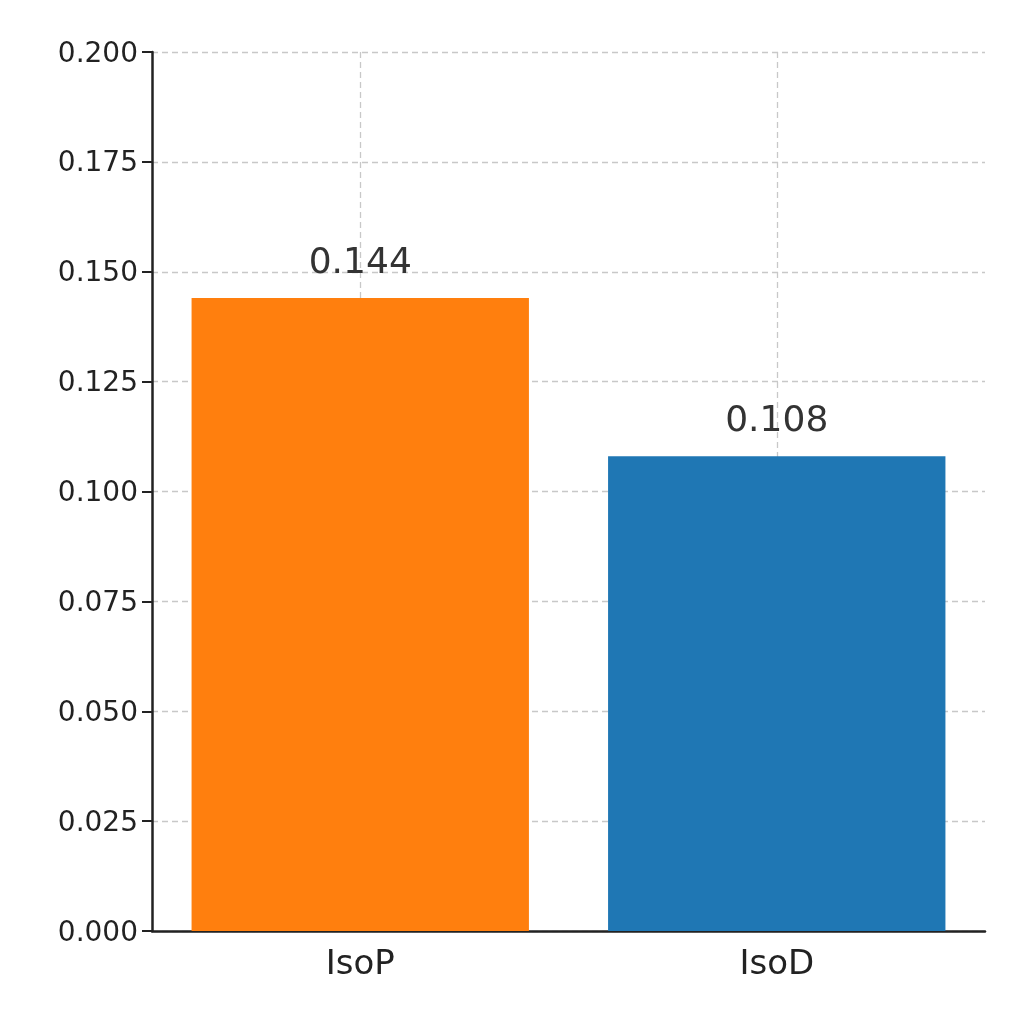 The image size is (1024, 1024). Describe the element at coordinates (97, 711) in the screenshot. I see `y-tick-label: 0.050` at that location.